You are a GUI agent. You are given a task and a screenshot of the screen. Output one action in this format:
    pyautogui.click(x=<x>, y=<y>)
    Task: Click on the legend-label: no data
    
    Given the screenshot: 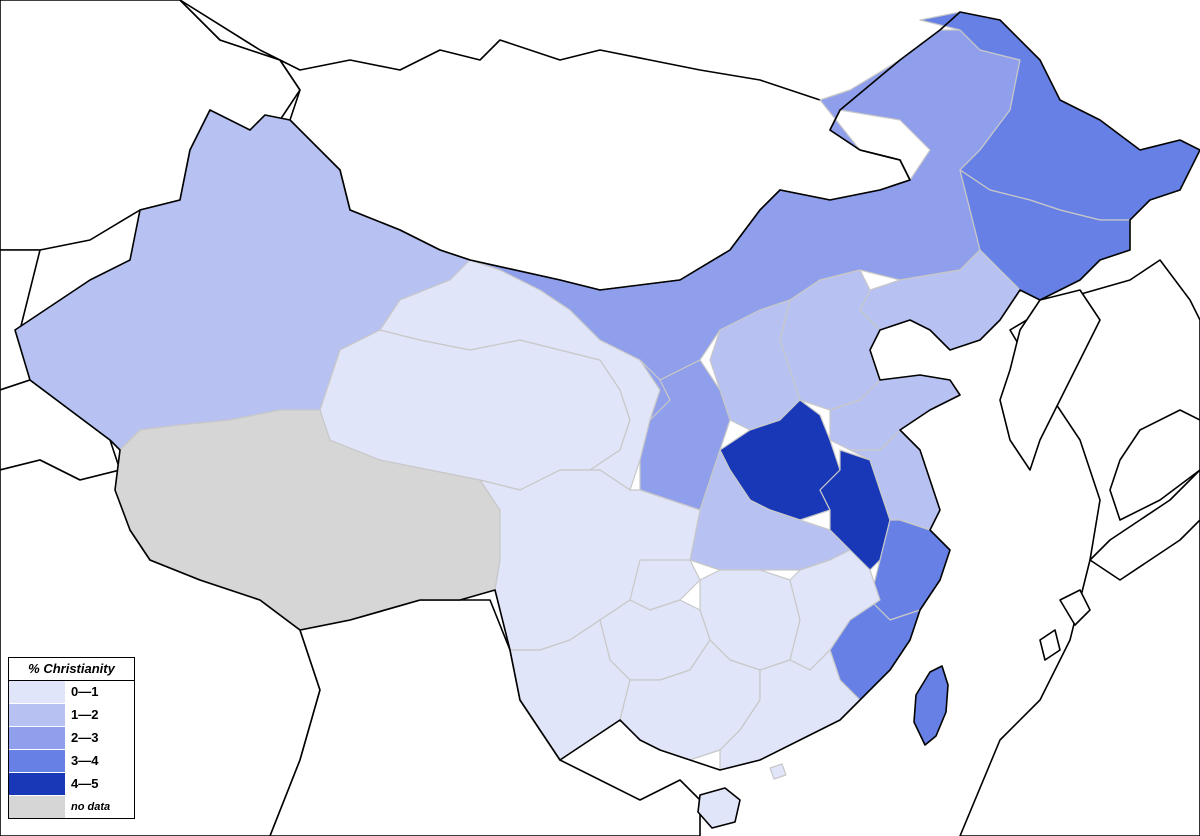 What is the action you would take?
    pyautogui.click(x=99, y=807)
    